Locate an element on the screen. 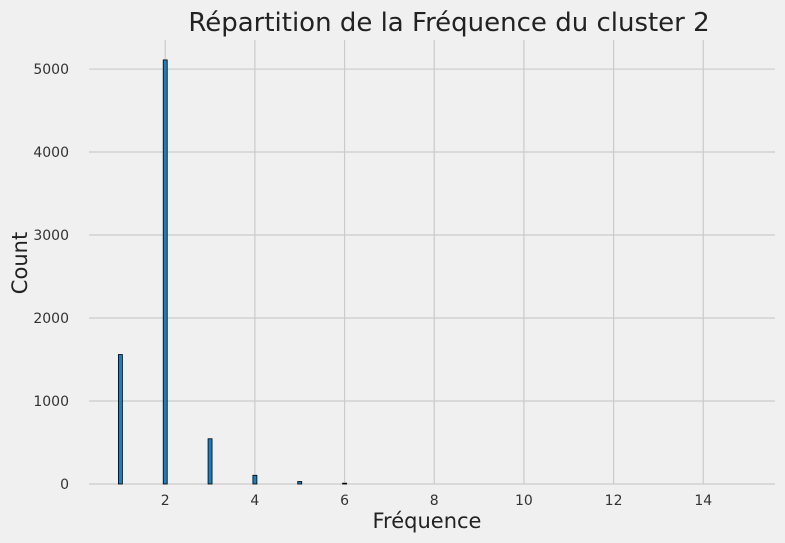 This screenshot has height=543, width=785. y-axis-label: Count is located at coordinates (20, 263).